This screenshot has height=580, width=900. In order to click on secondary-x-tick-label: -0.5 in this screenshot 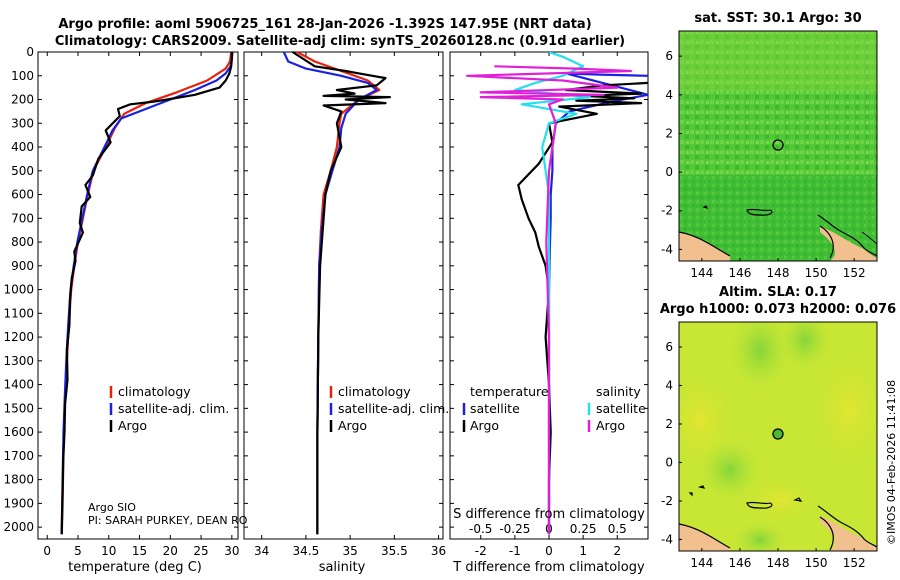, I will do `click(480, 529)`.